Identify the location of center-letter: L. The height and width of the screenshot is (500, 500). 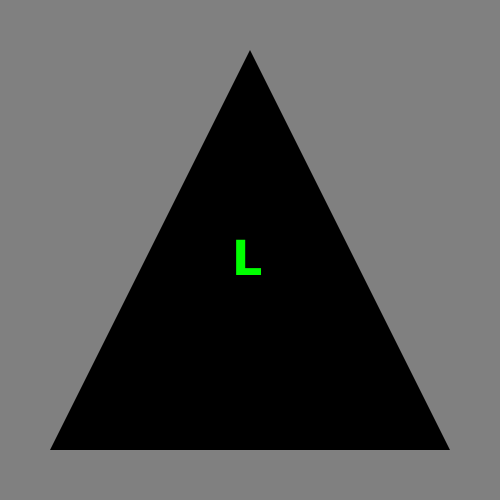
(247, 259).